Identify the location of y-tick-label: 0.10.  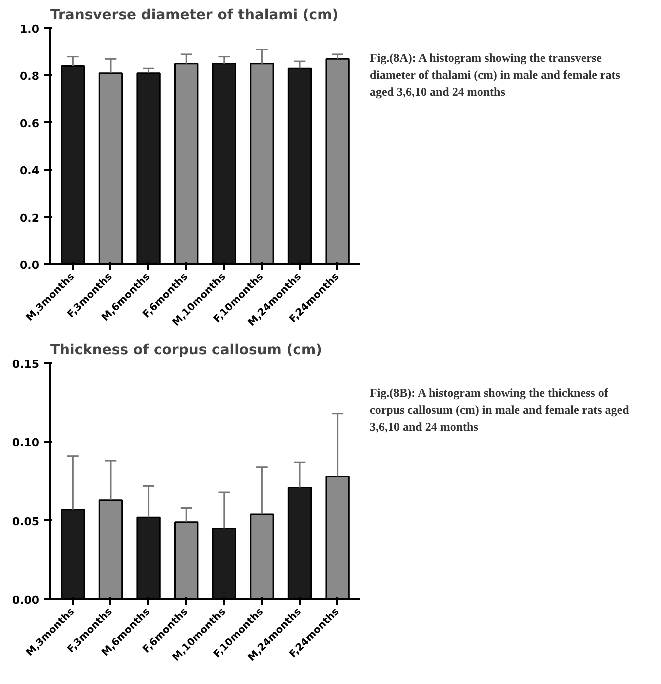
(26, 443).